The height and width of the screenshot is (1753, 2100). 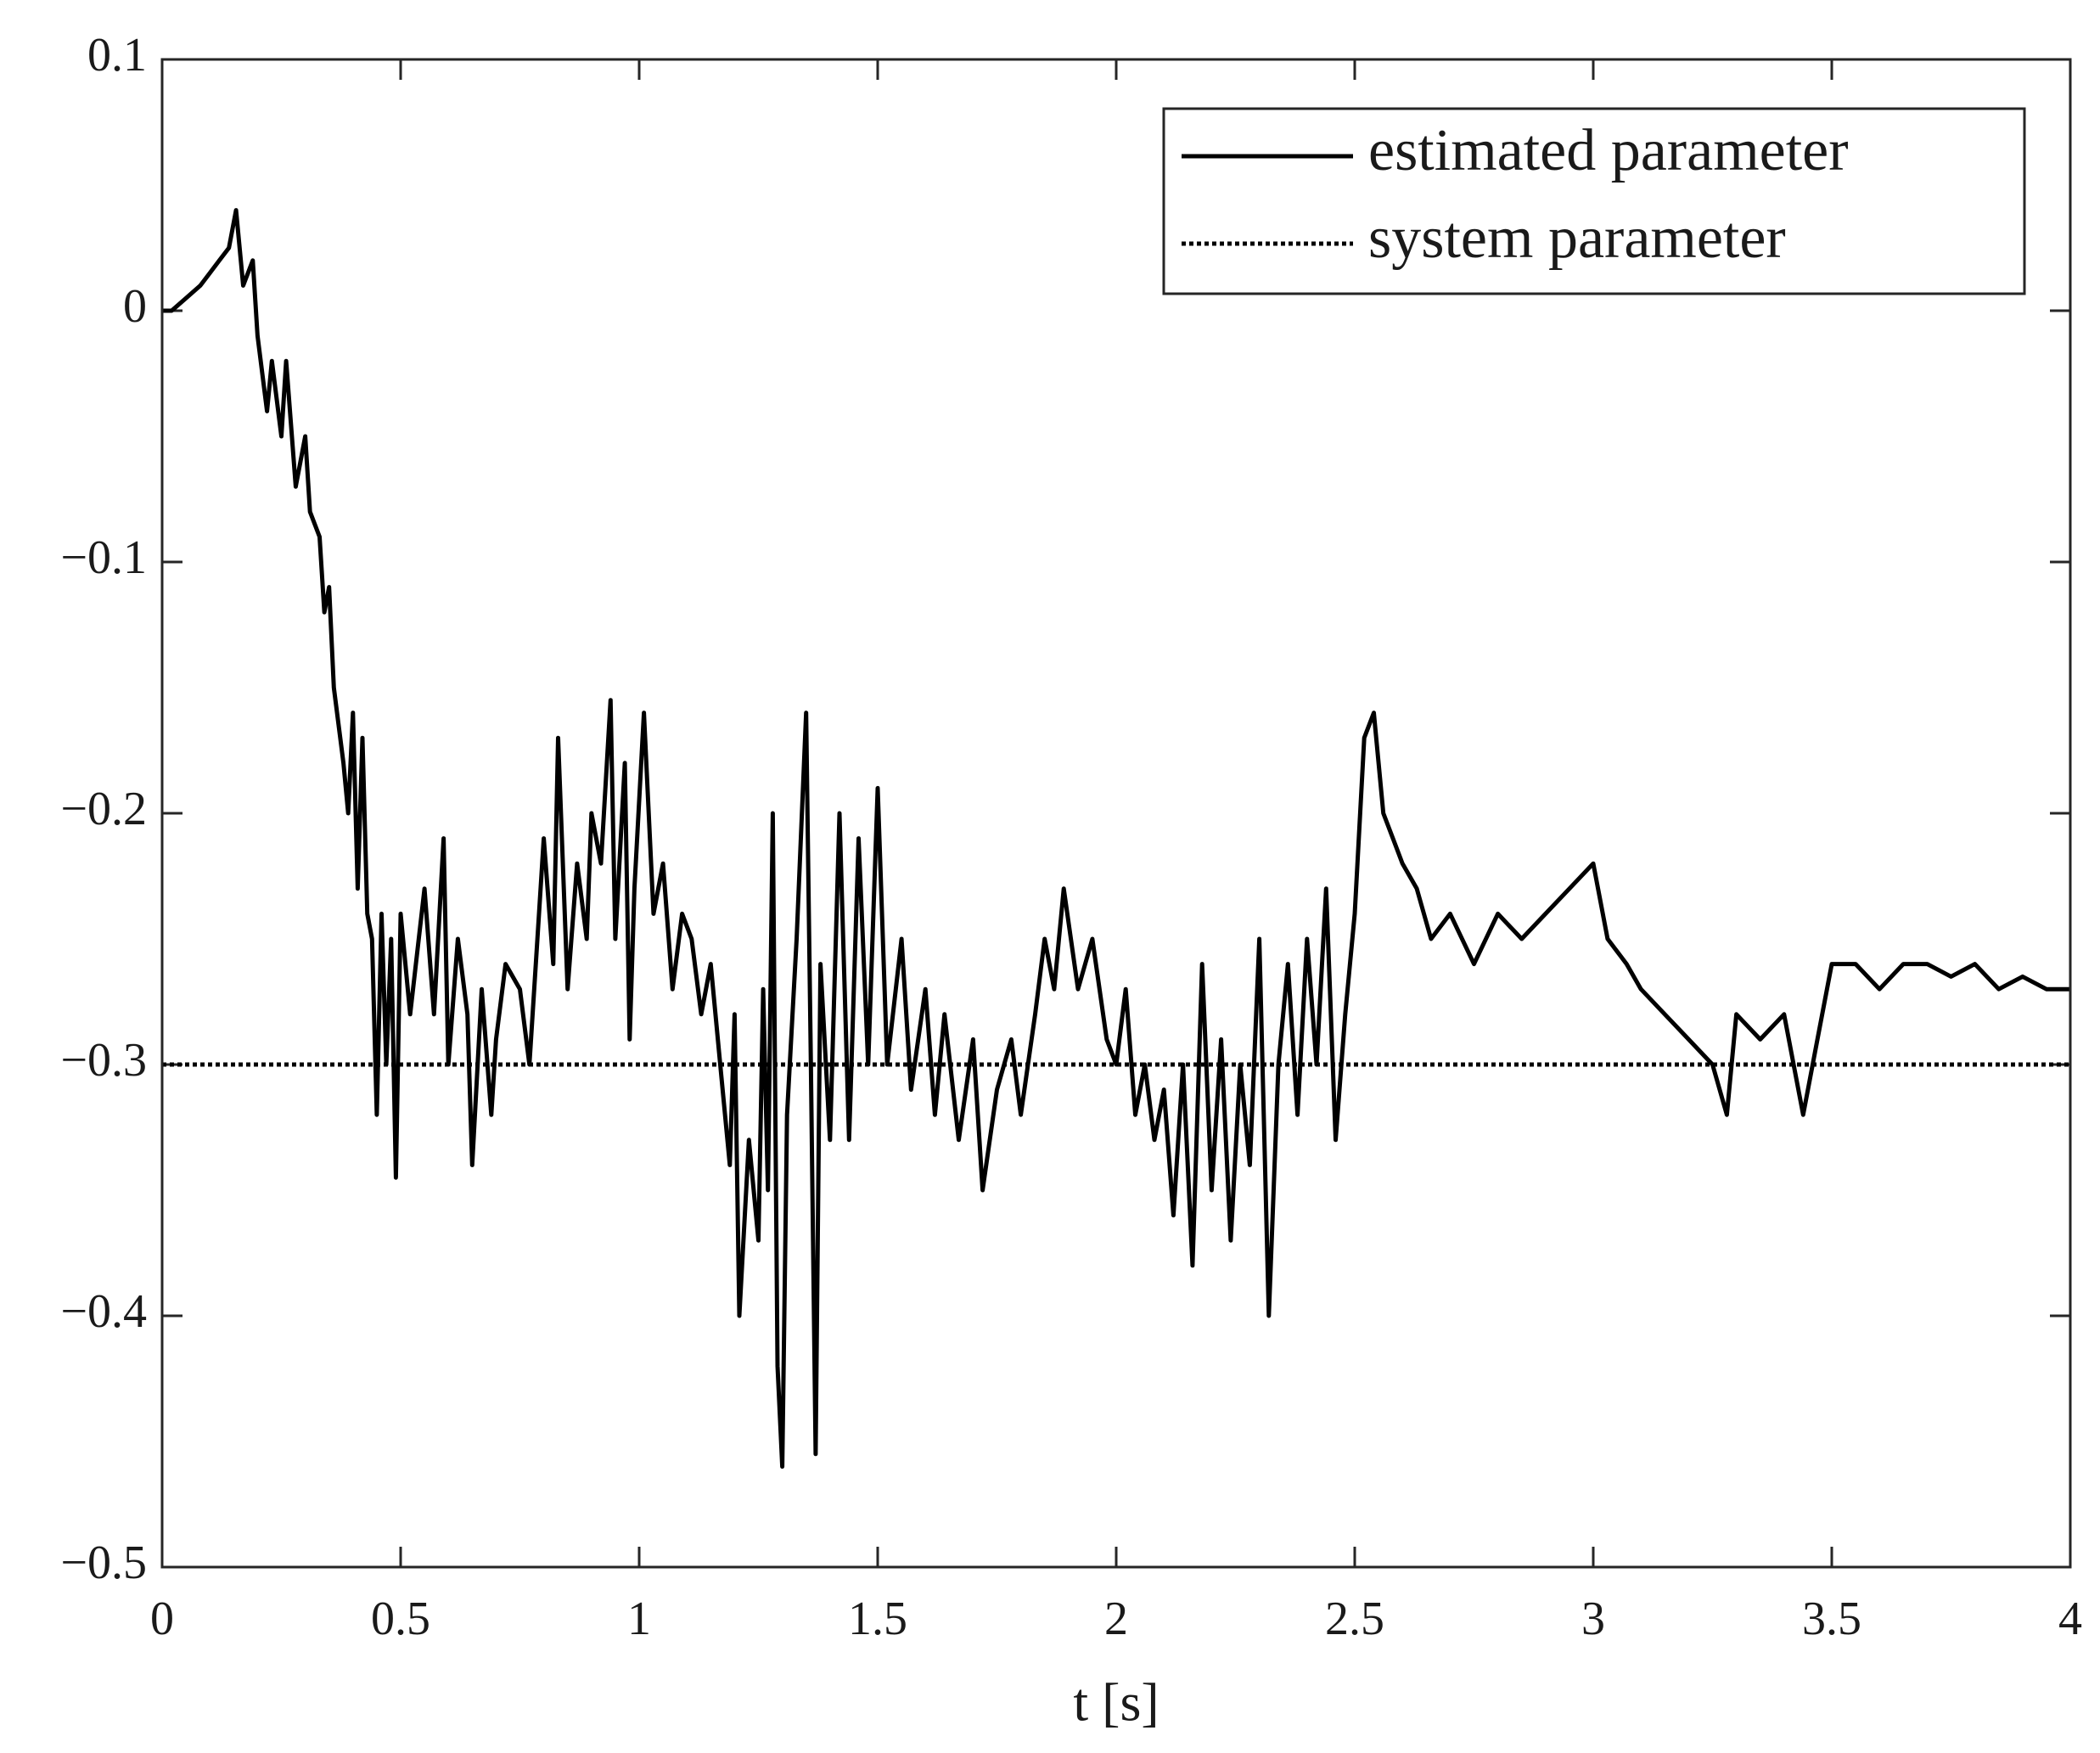 What do you see at coordinates (162, 1619) in the screenshot?
I see `x-tick-label: 0` at bounding box center [162, 1619].